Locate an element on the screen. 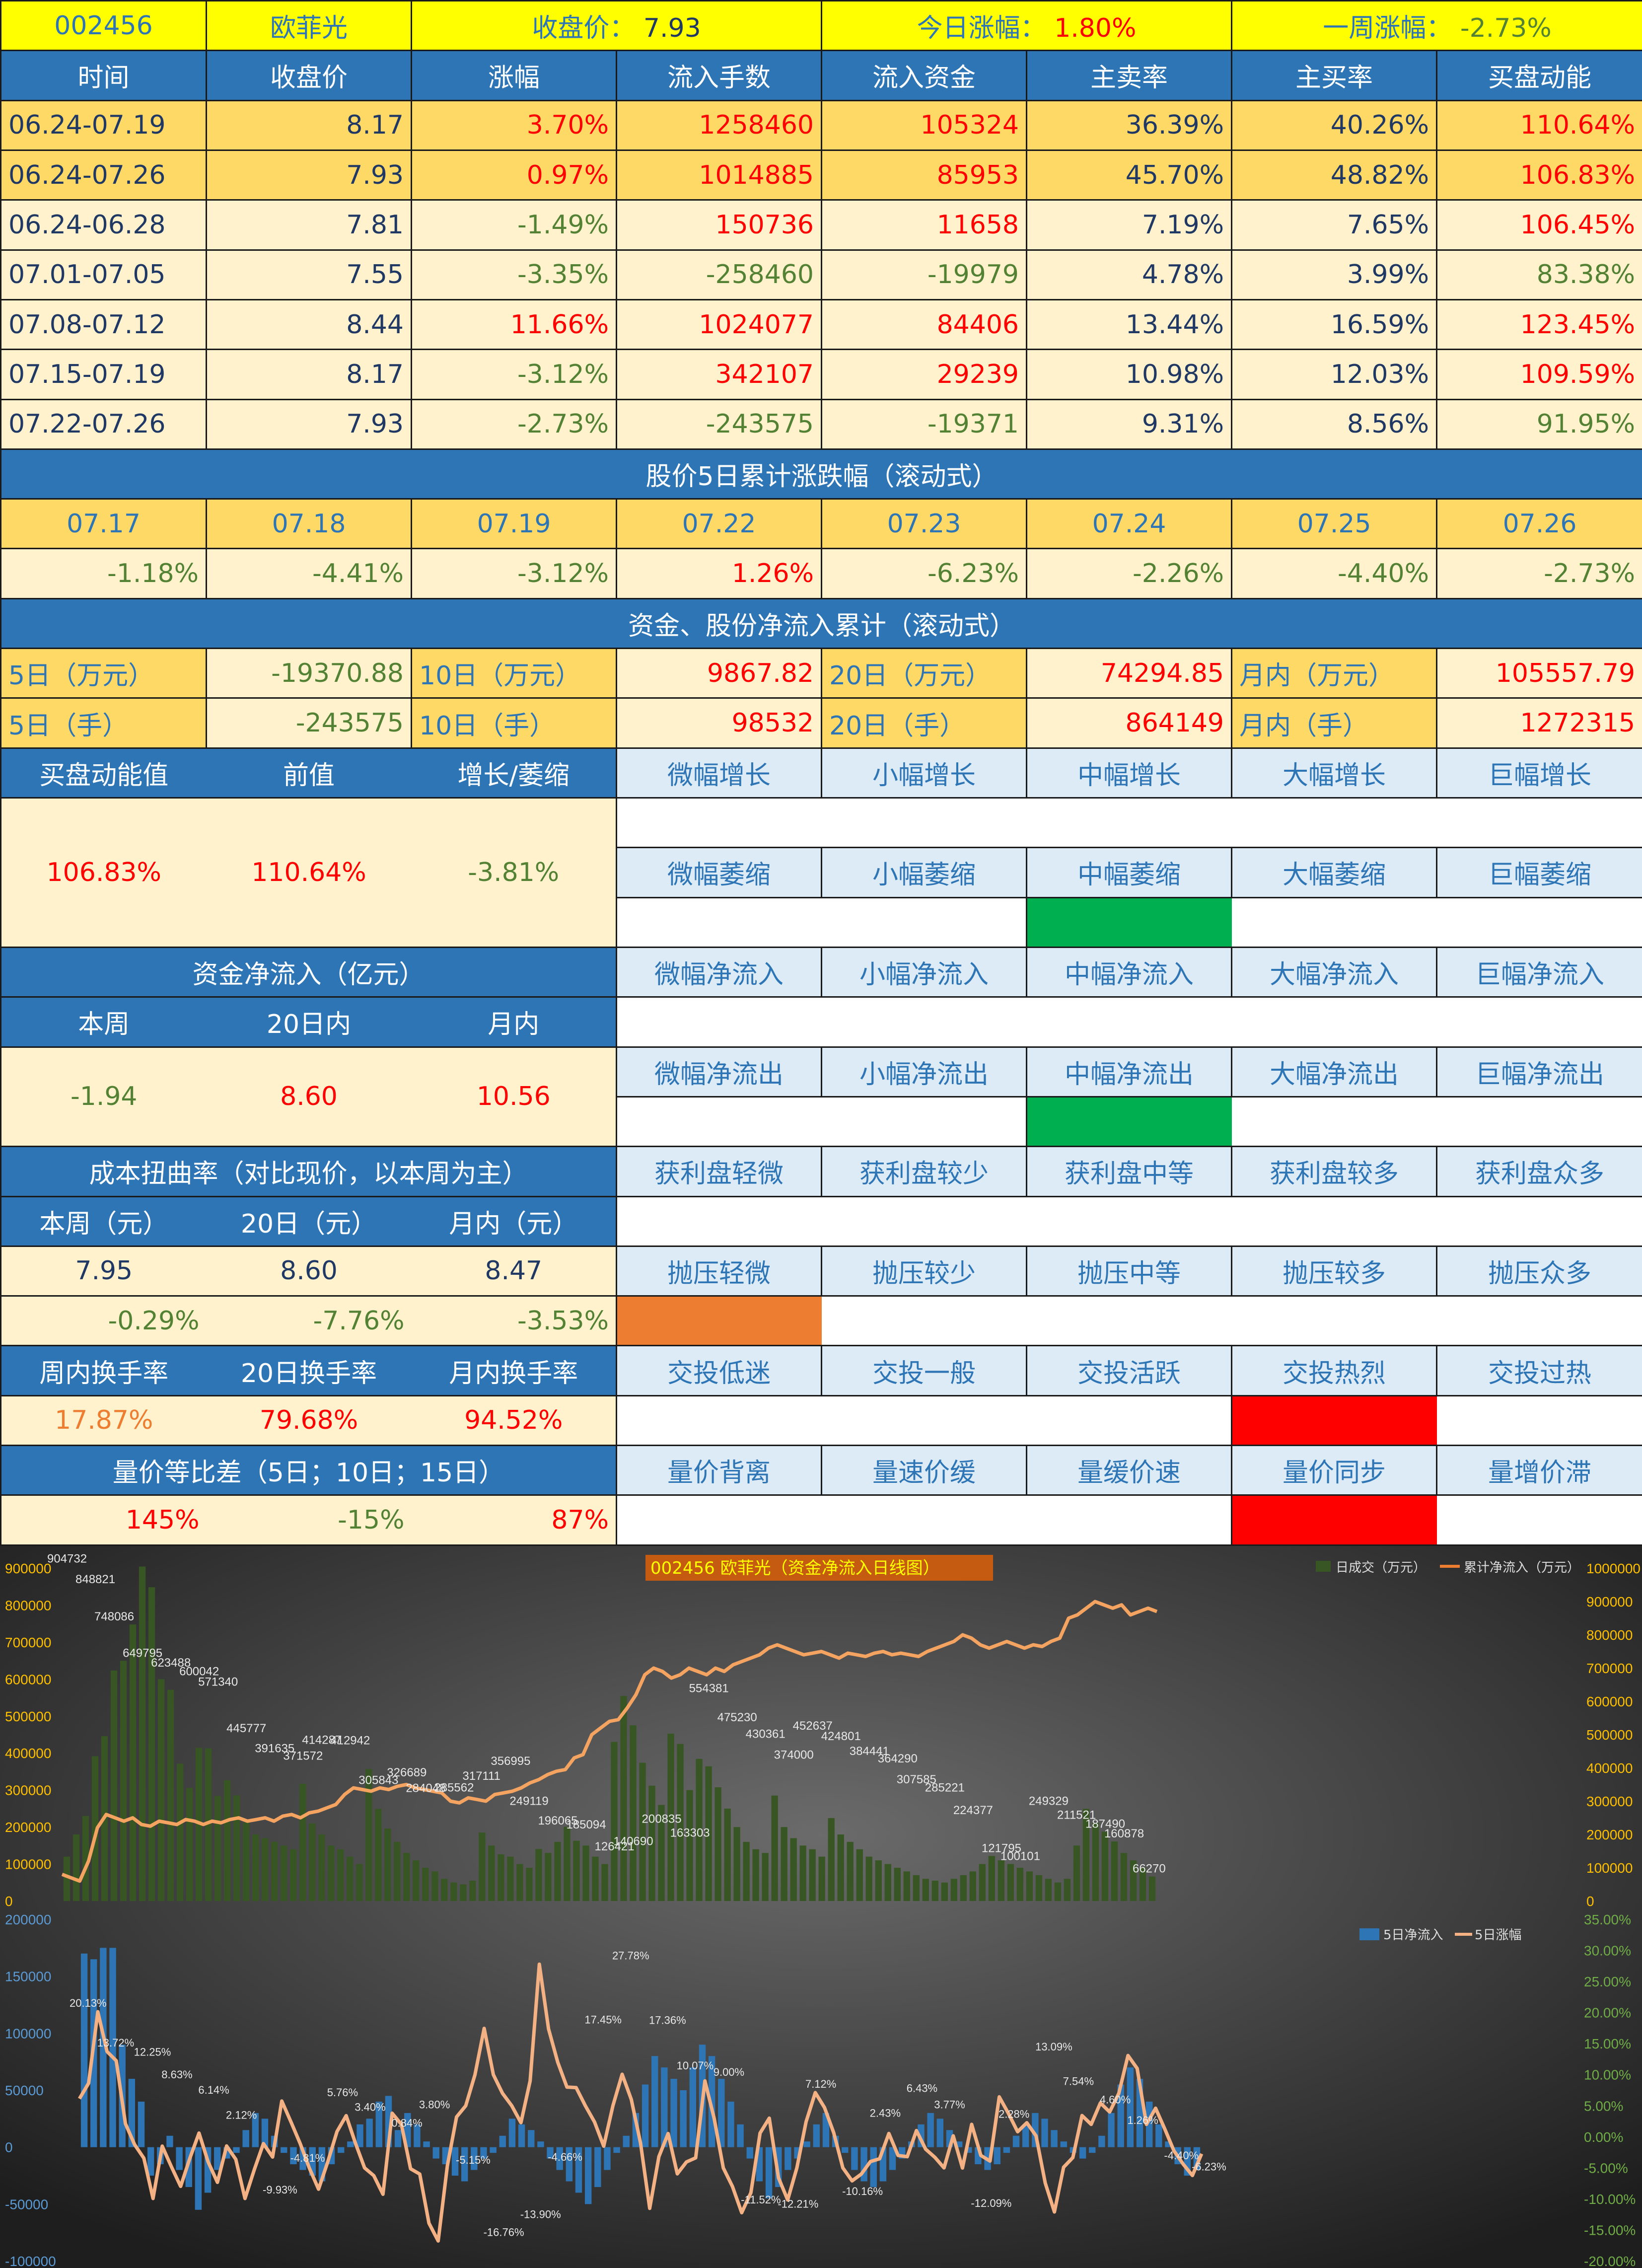 The width and height of the screenshot is (1642, 2268). volprice-indicator is located at coordinates (718, 1520).